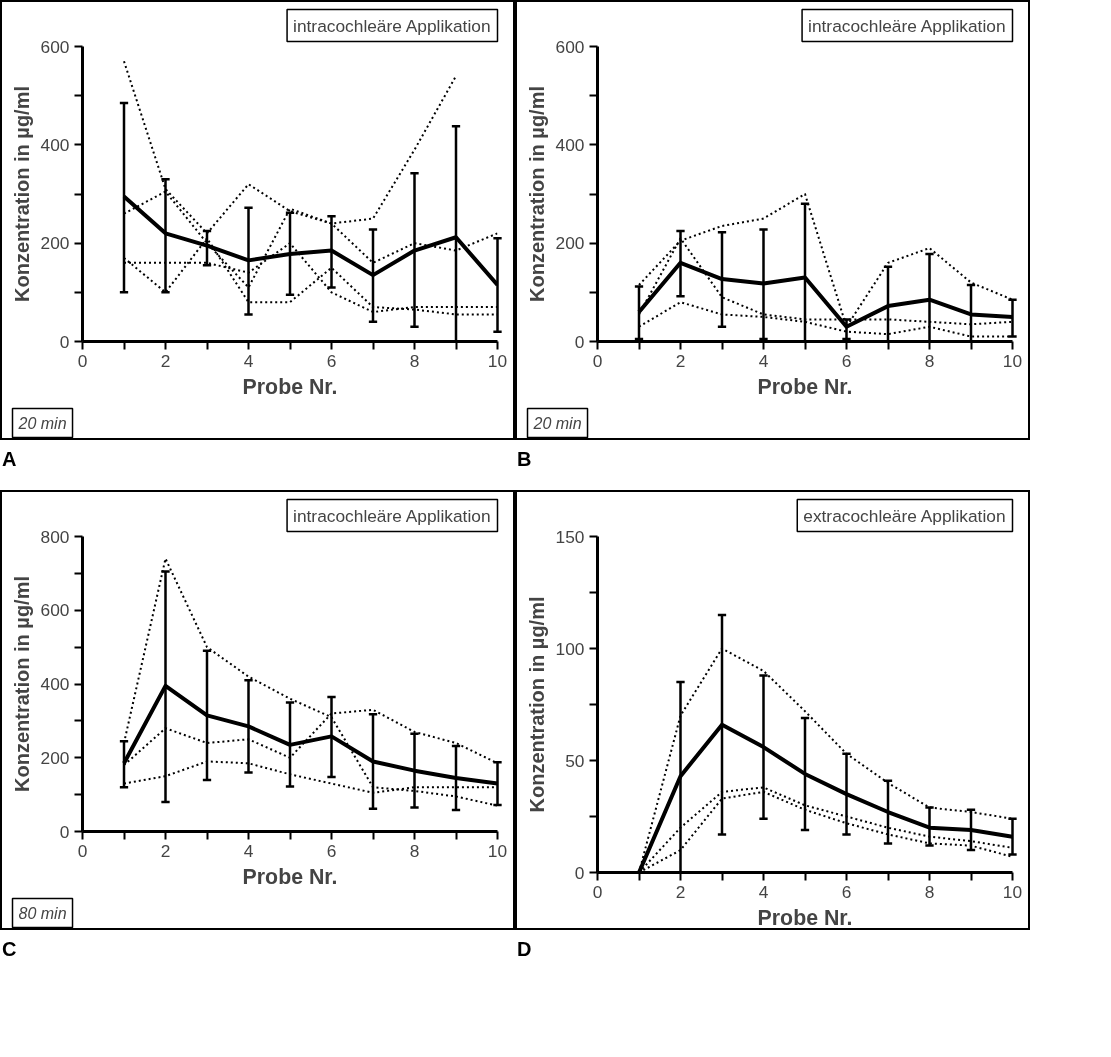 Image resolution: width=1111 pixels, height=1057 pixels. I want to click on text: C, so click(9, 949).